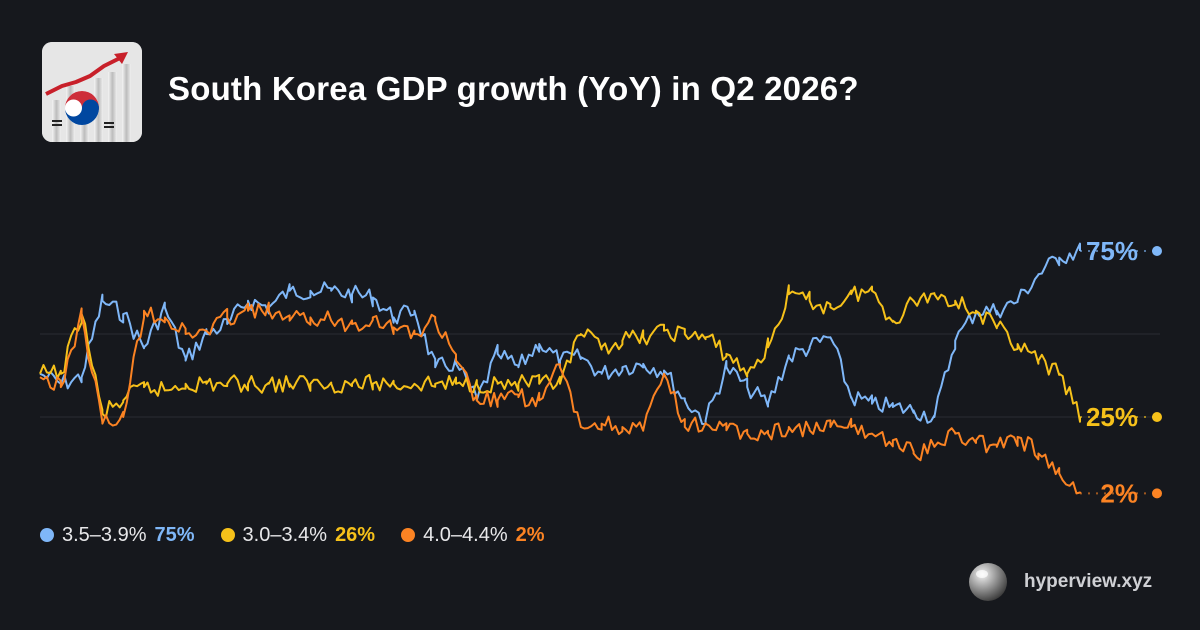 The width and height of the screenshot is (1200, 630). What do you see at coordinates (600, 375) in the screenshot?
I see `grid` at bounding box center [600, 375].